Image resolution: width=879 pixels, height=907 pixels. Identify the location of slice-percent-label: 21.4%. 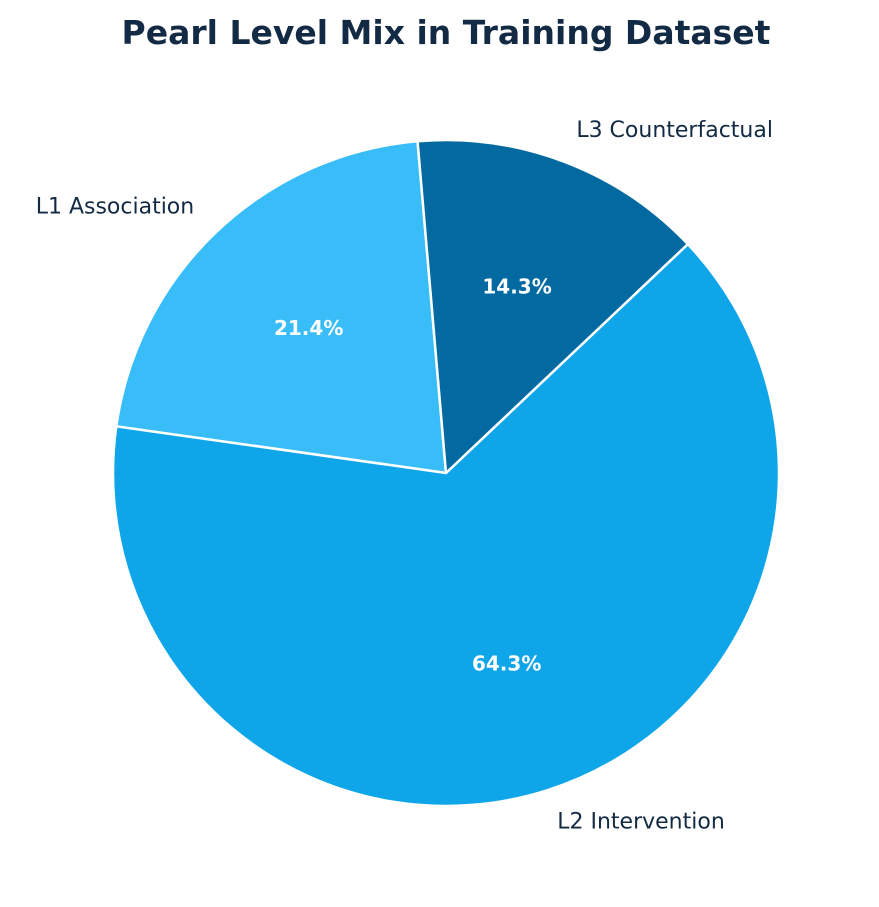
(308, 328).